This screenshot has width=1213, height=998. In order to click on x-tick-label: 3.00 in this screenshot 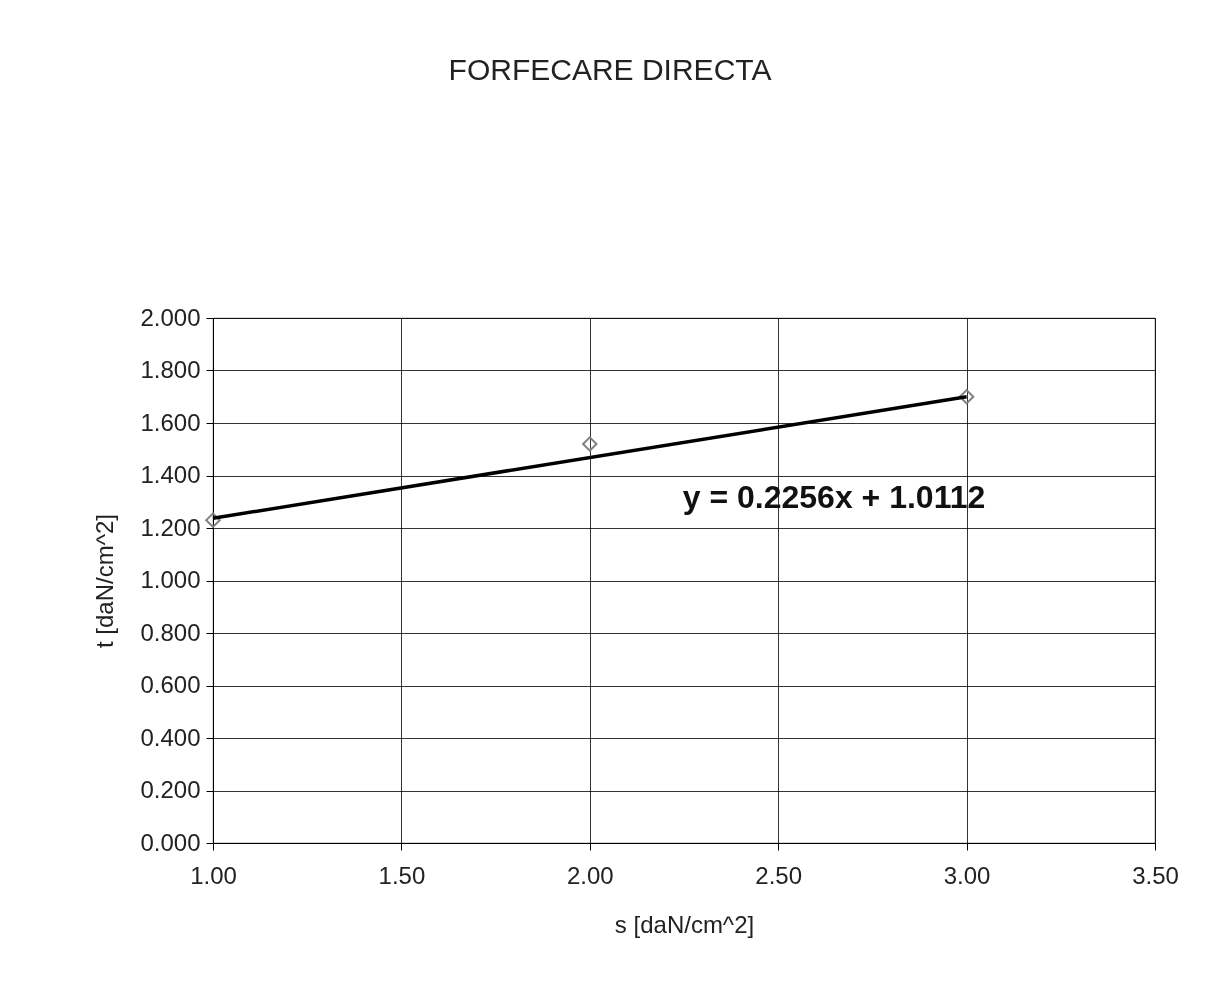, I will do `click(967, 875)`.